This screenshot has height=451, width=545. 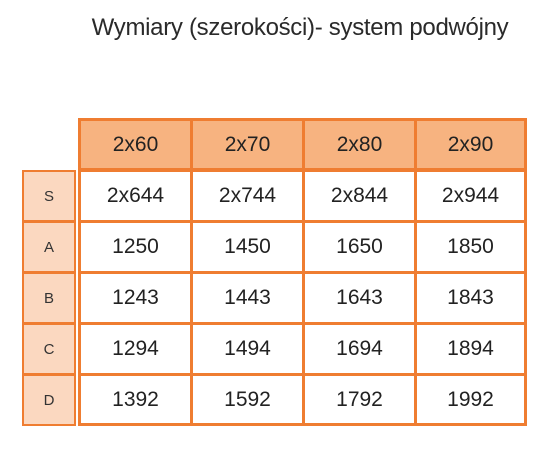 I want to click on table-cell: 1243, so click(x=135, y=298).